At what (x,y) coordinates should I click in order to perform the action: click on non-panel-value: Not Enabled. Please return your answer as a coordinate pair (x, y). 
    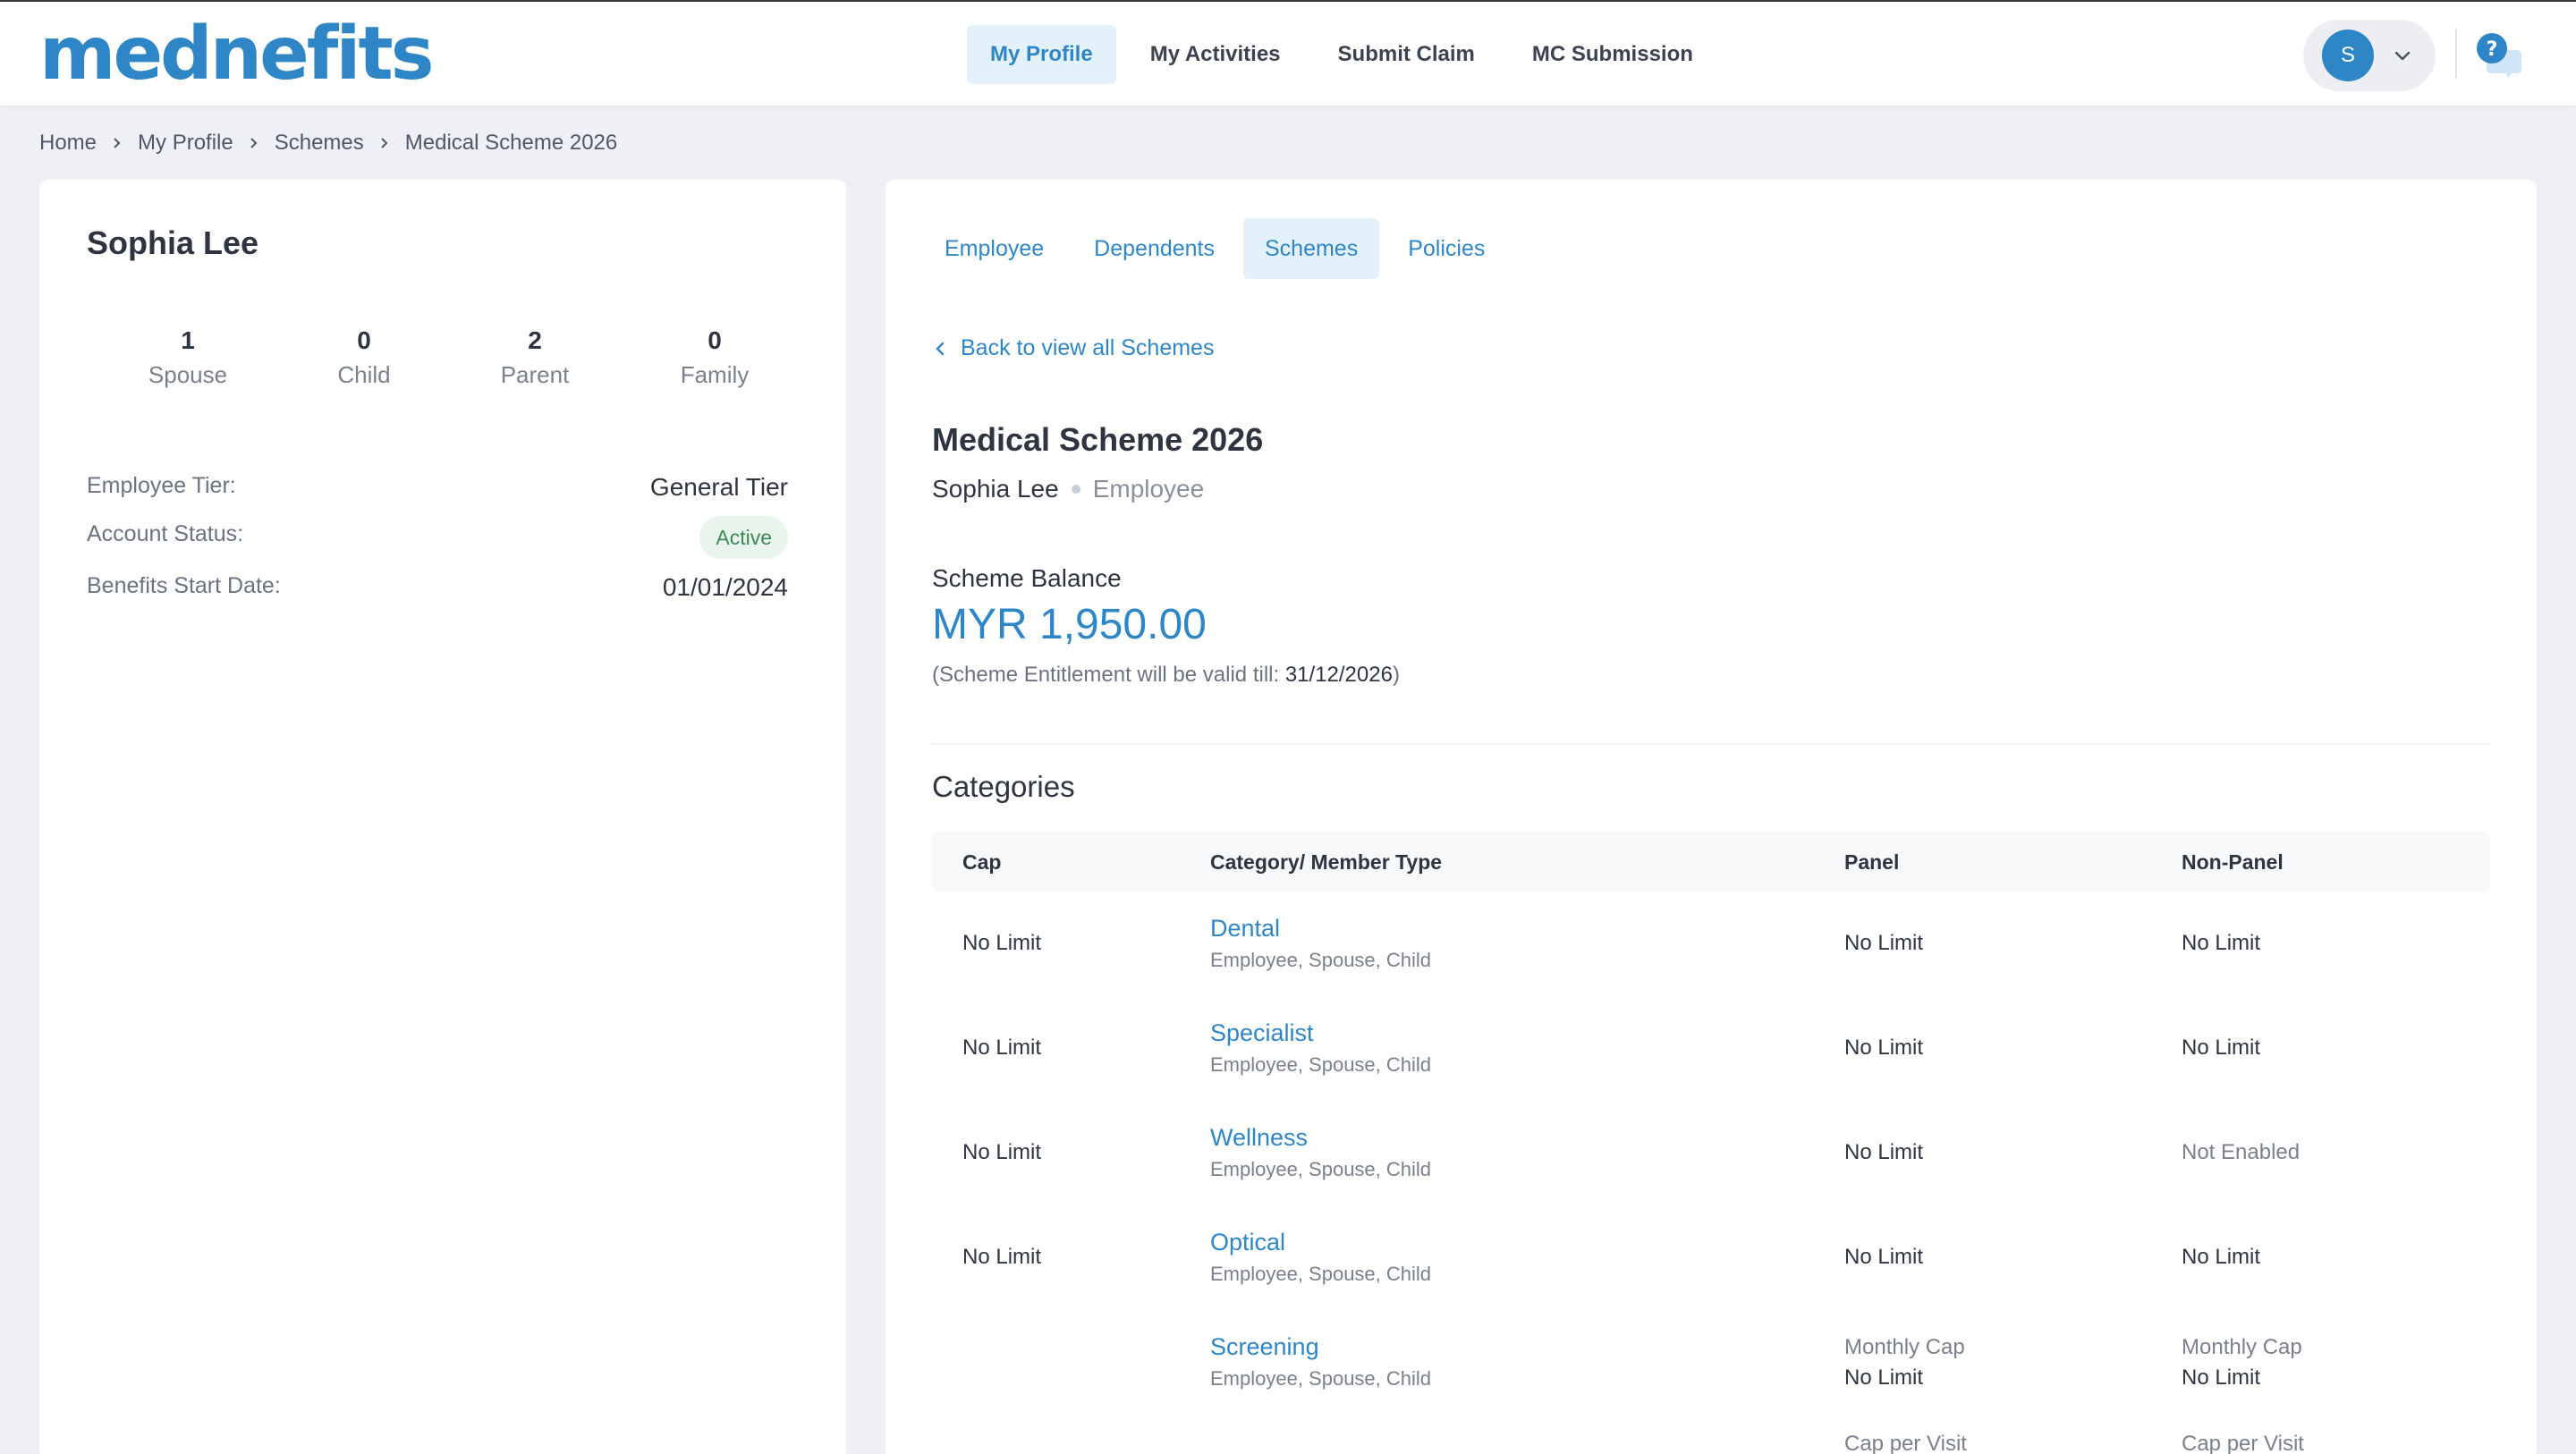
    Looking at the image, I should click on (2241, 1152).